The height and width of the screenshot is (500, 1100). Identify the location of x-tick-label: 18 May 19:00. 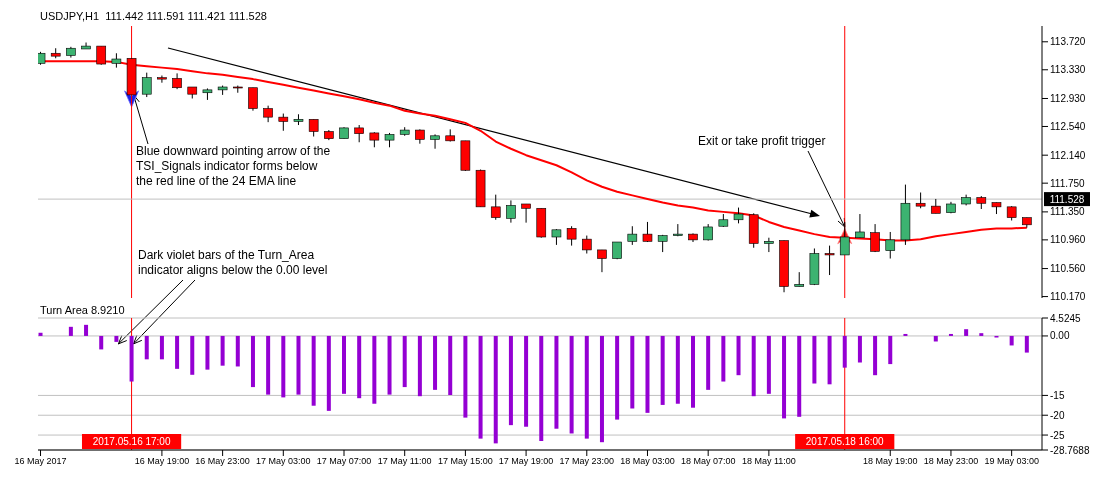
(890, 461).